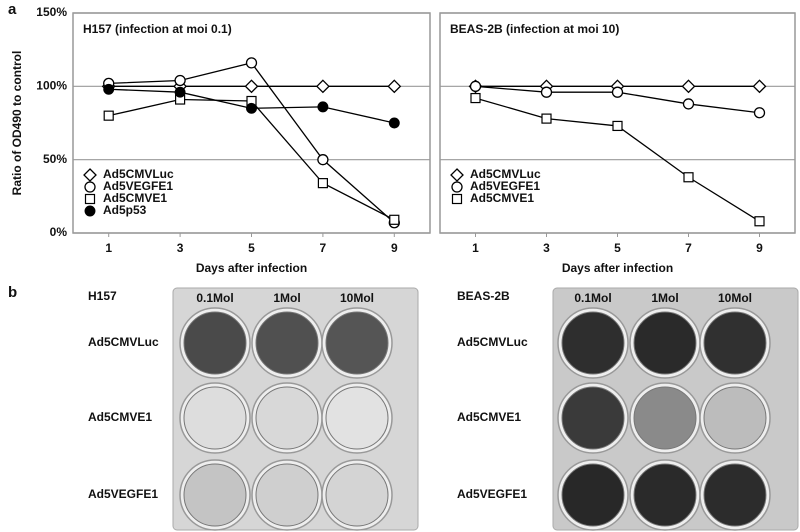 The image size is (800, 532). I want to click on panel-label: b, so click(12, 292).